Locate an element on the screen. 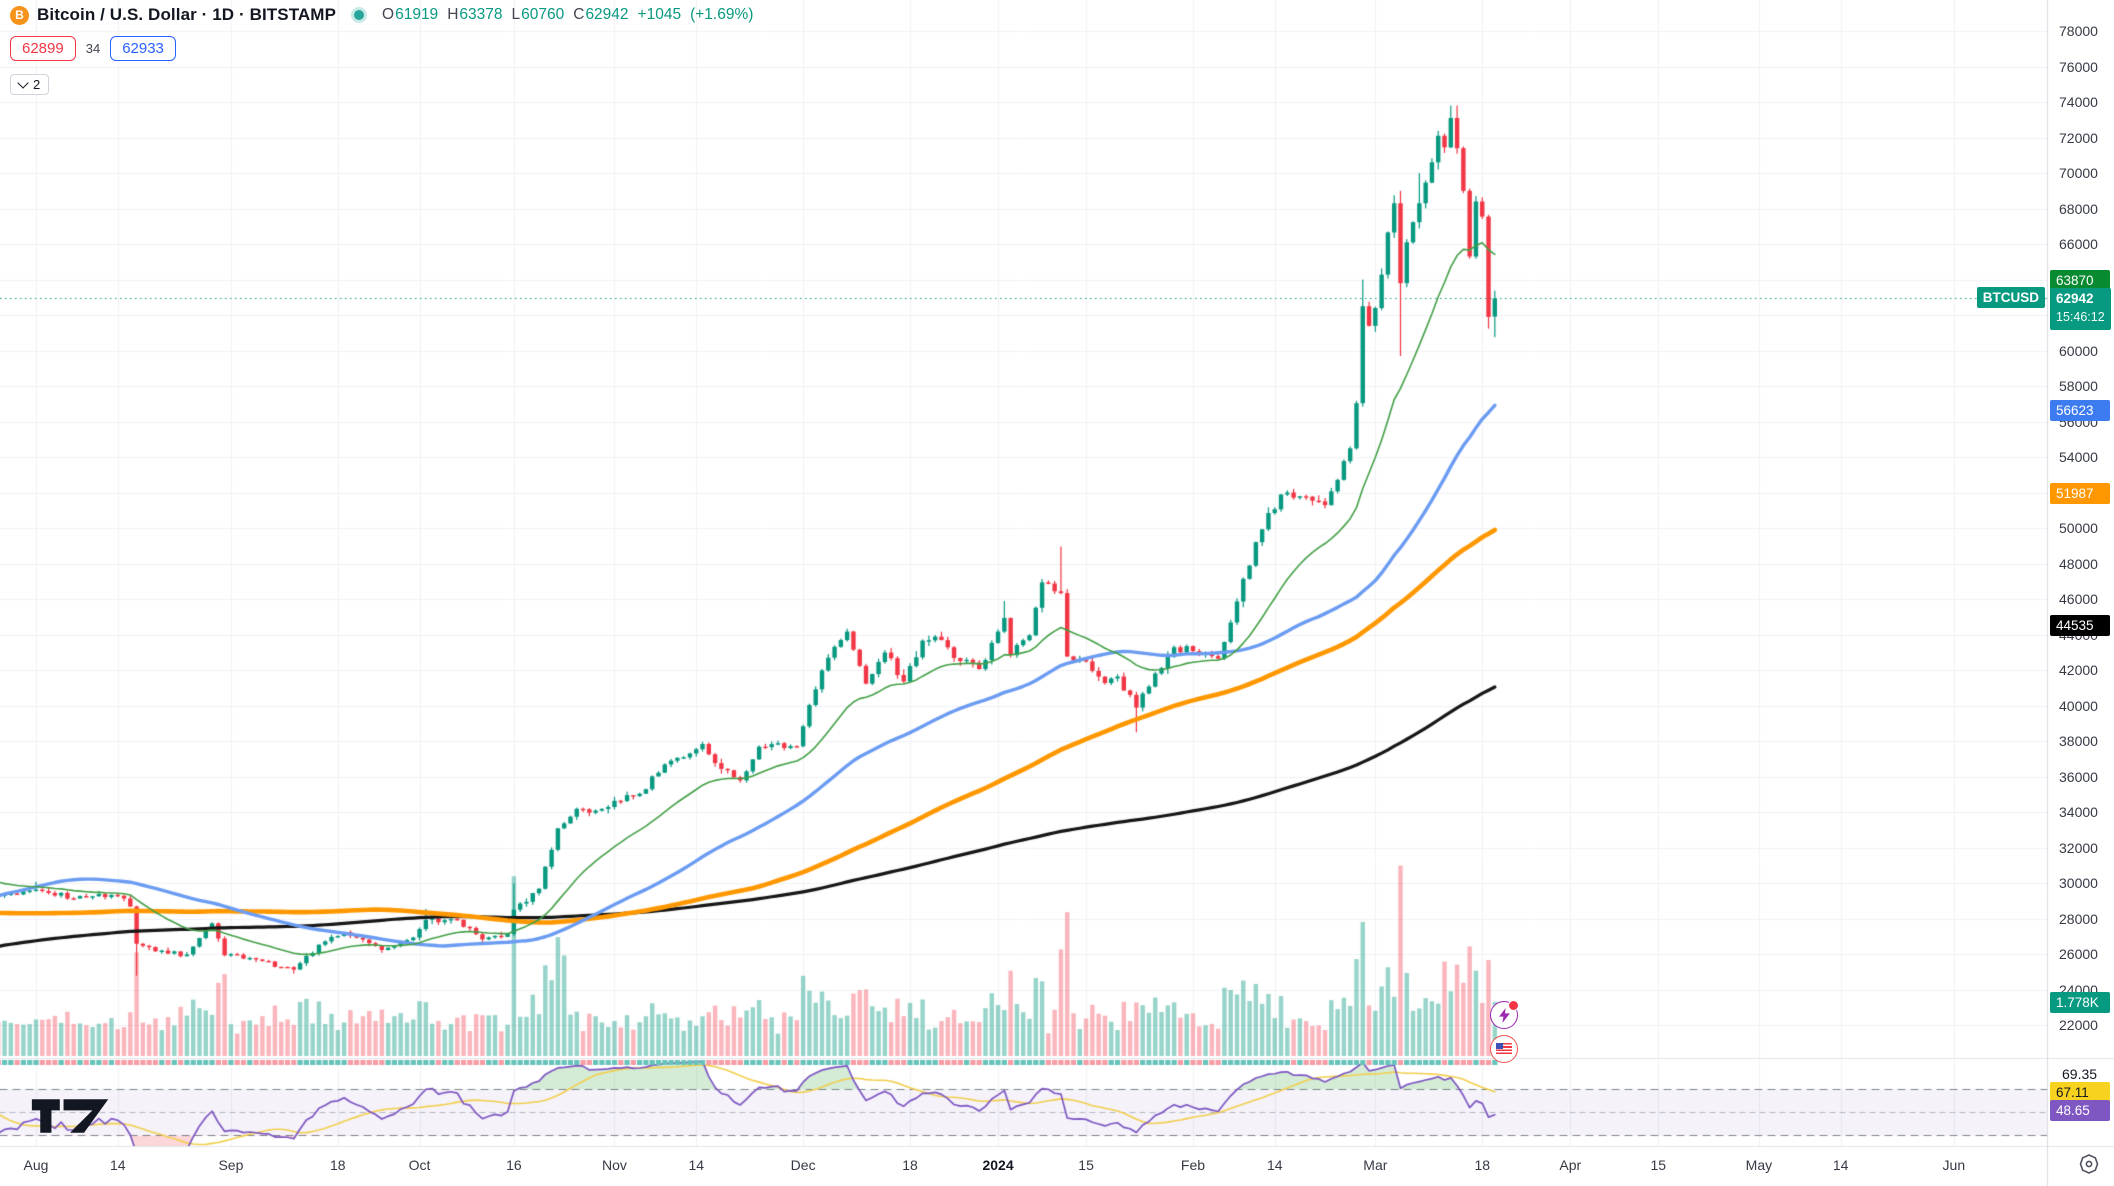  price-tick-label: 48000 is located at coordinates (2078, 563).